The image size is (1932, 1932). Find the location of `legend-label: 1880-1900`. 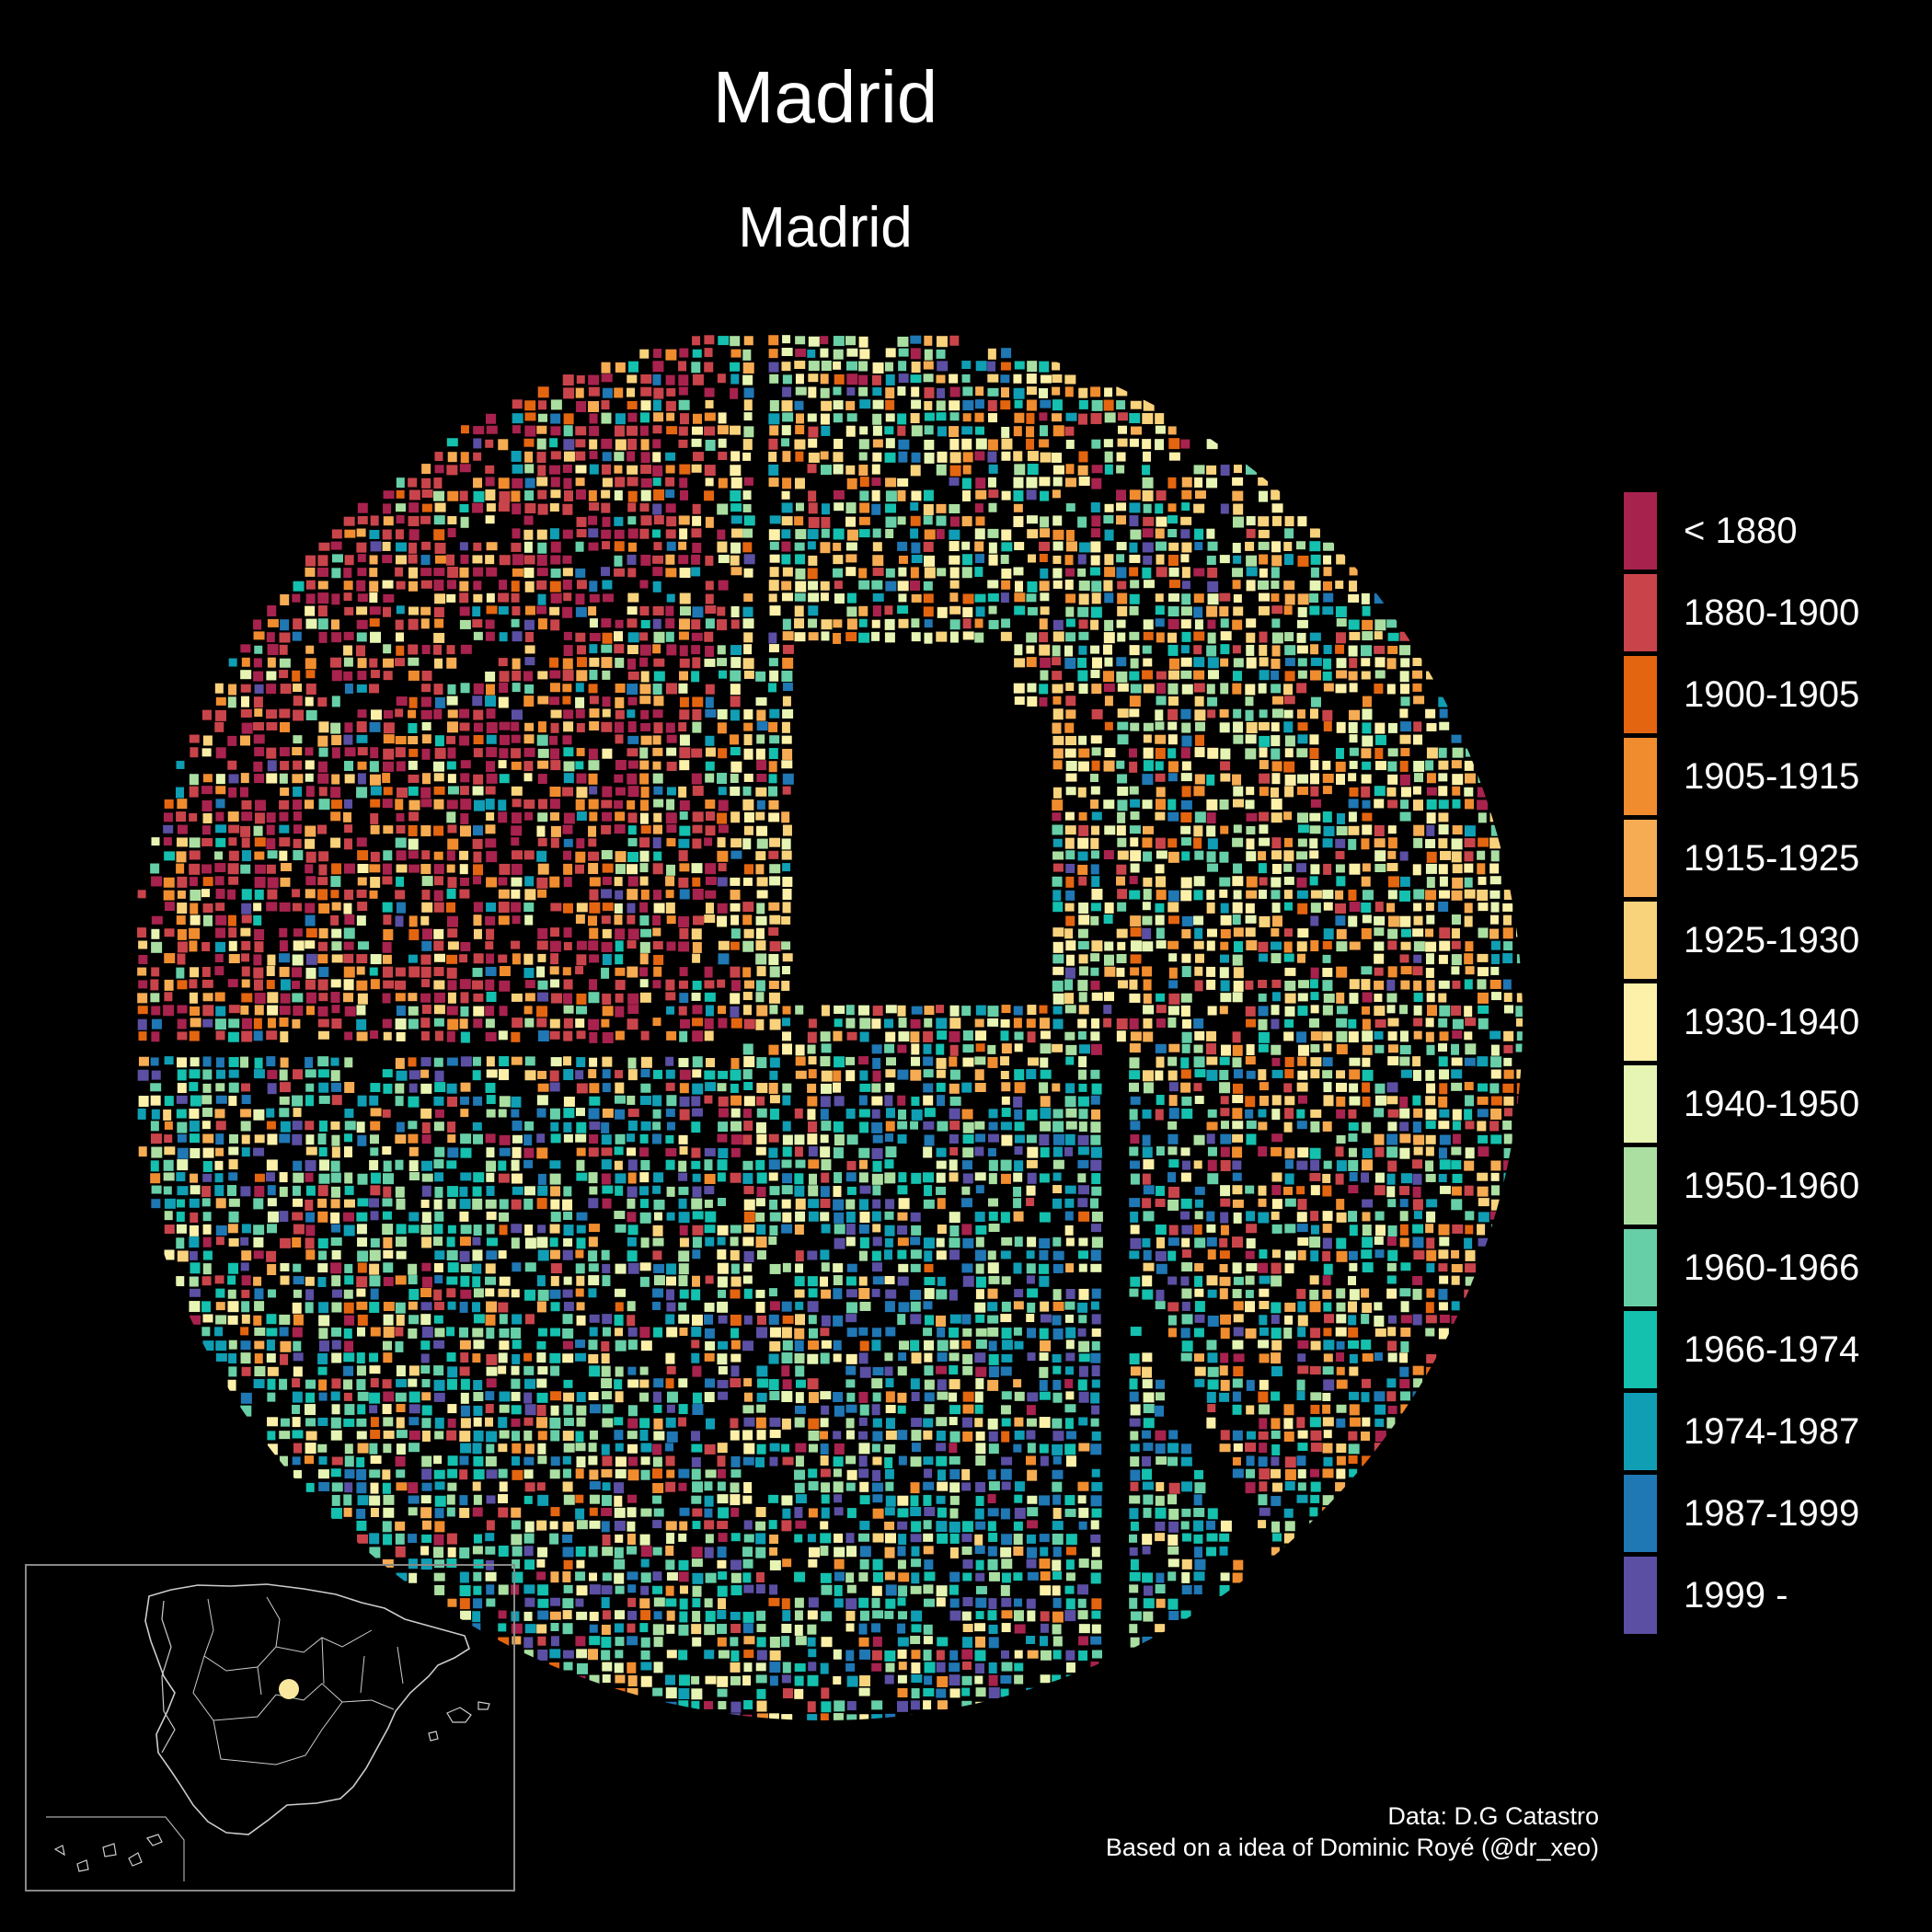

legend-label: 1880-1900 is located at coordinates (1771, 612).